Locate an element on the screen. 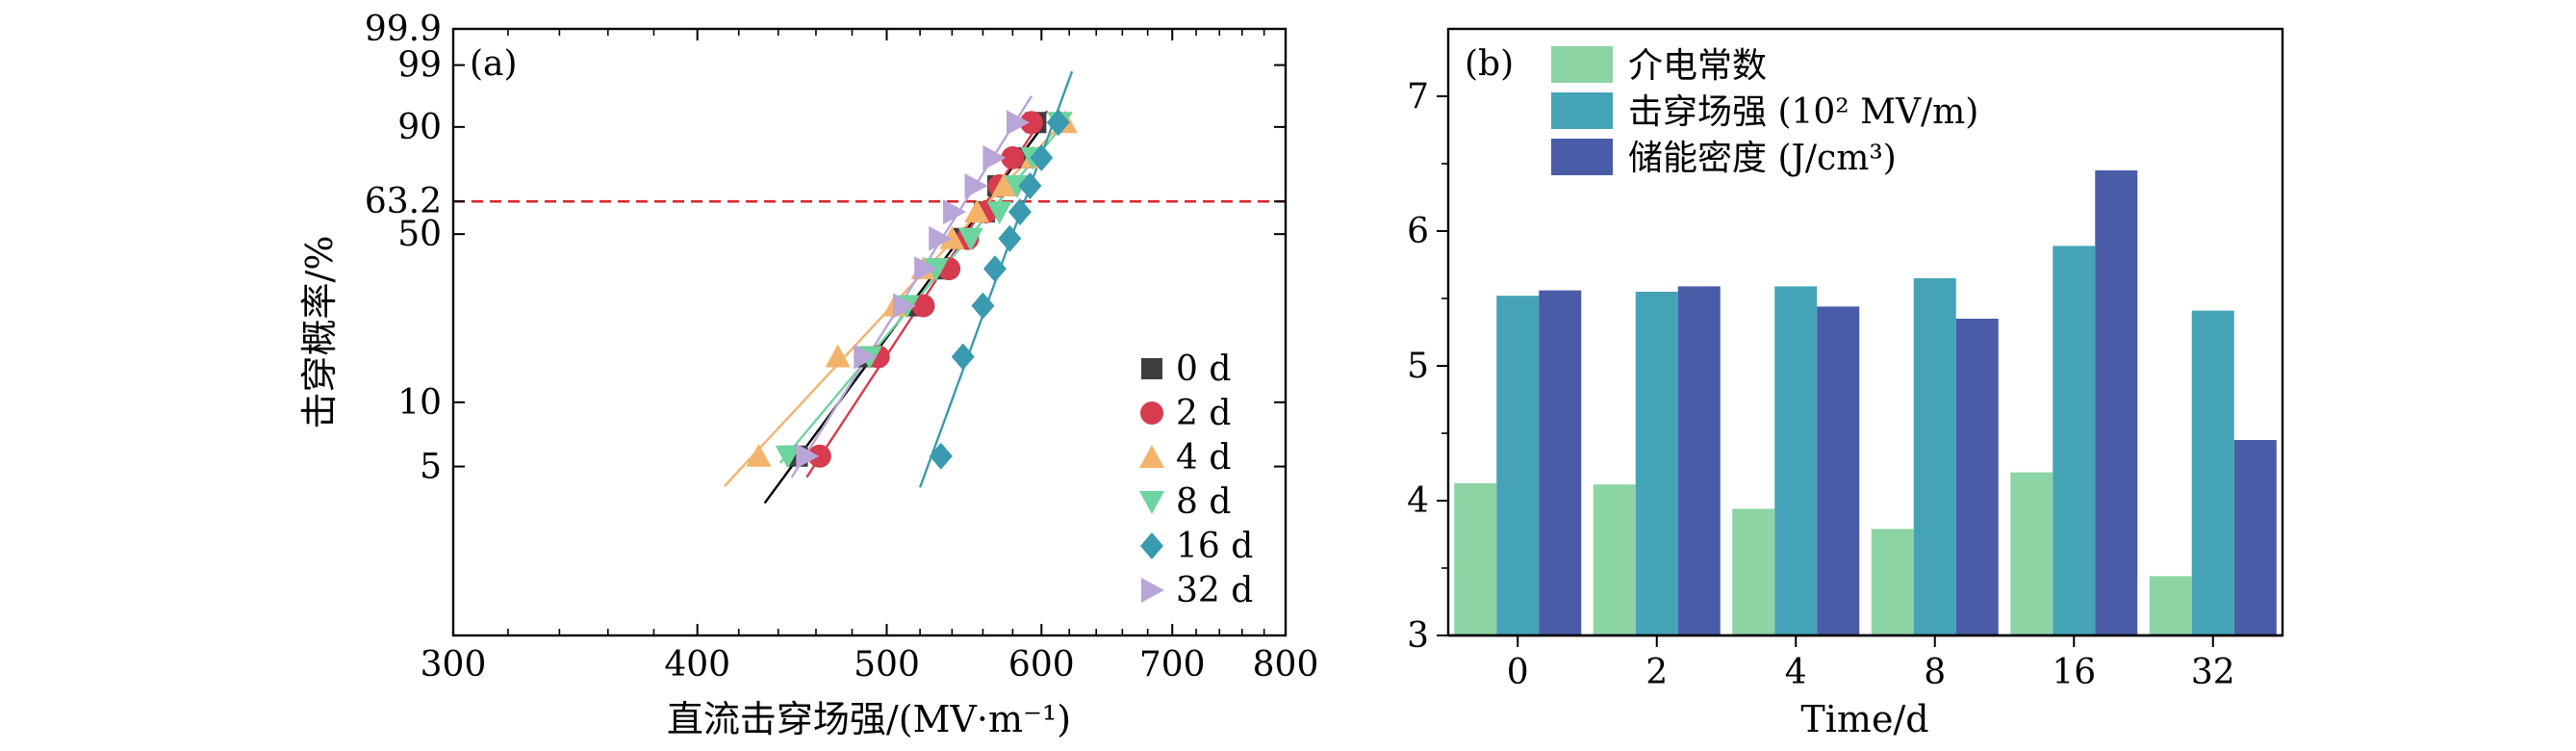 This screenshot has height=751, width=2576. x-tick-label-a: 600 is located at coordinates (1041, 665).